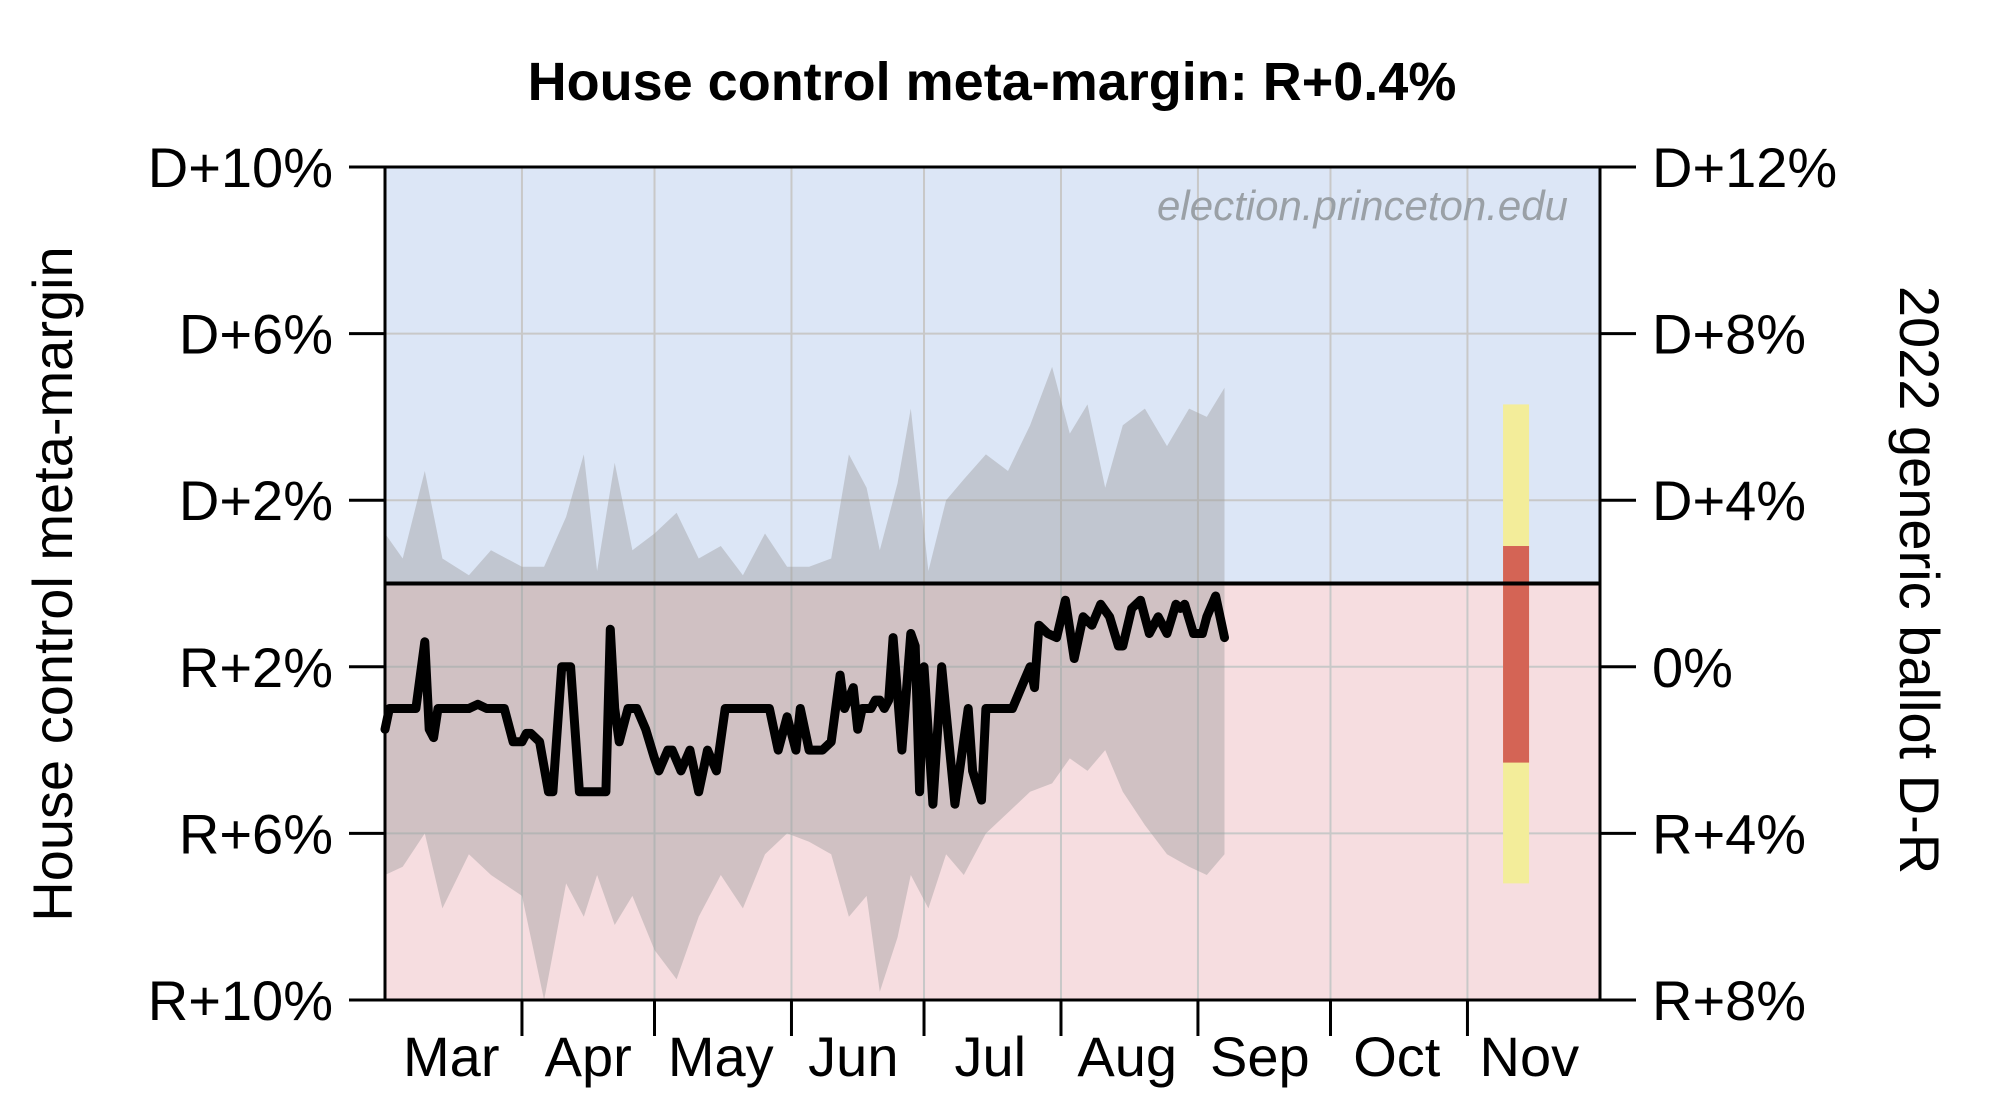 The height and width of the screenshot is (1100, 2000). Describe the element at coordinates (256, 667) in the screenshot. I see `left-tick-label: R+2%` at that location.